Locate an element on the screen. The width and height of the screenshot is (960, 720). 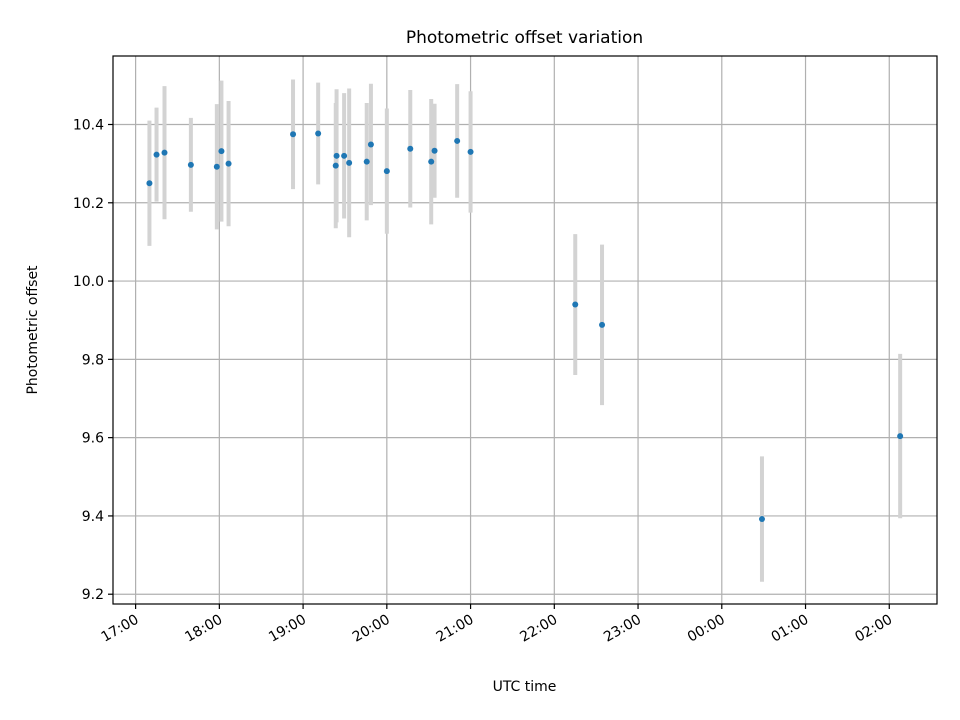
y-axis-label: Photometric offset is located at coordinates (33, 330).